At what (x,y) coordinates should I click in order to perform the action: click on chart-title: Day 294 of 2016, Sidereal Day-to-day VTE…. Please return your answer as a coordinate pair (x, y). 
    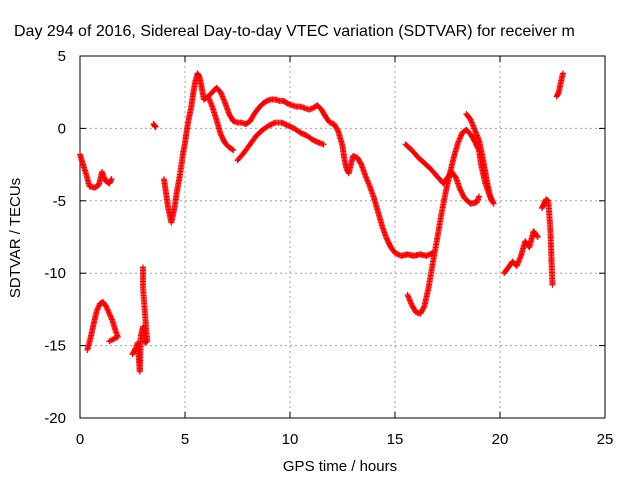
    Looking at the image, I should click on (294, 31).